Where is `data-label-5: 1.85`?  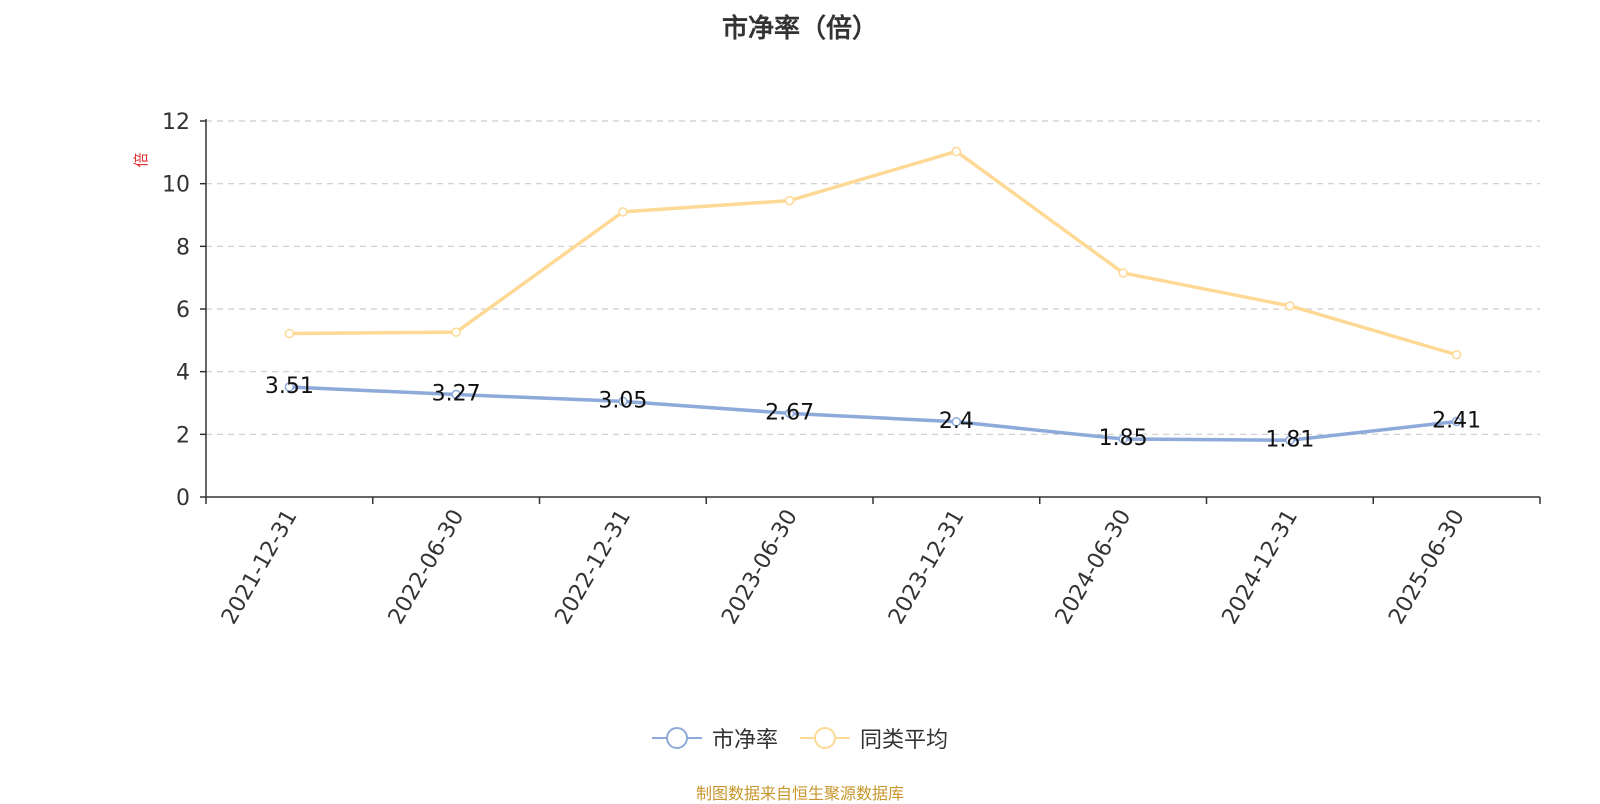 data-label-5: 1.85 is located at coordinates (1123, 438).